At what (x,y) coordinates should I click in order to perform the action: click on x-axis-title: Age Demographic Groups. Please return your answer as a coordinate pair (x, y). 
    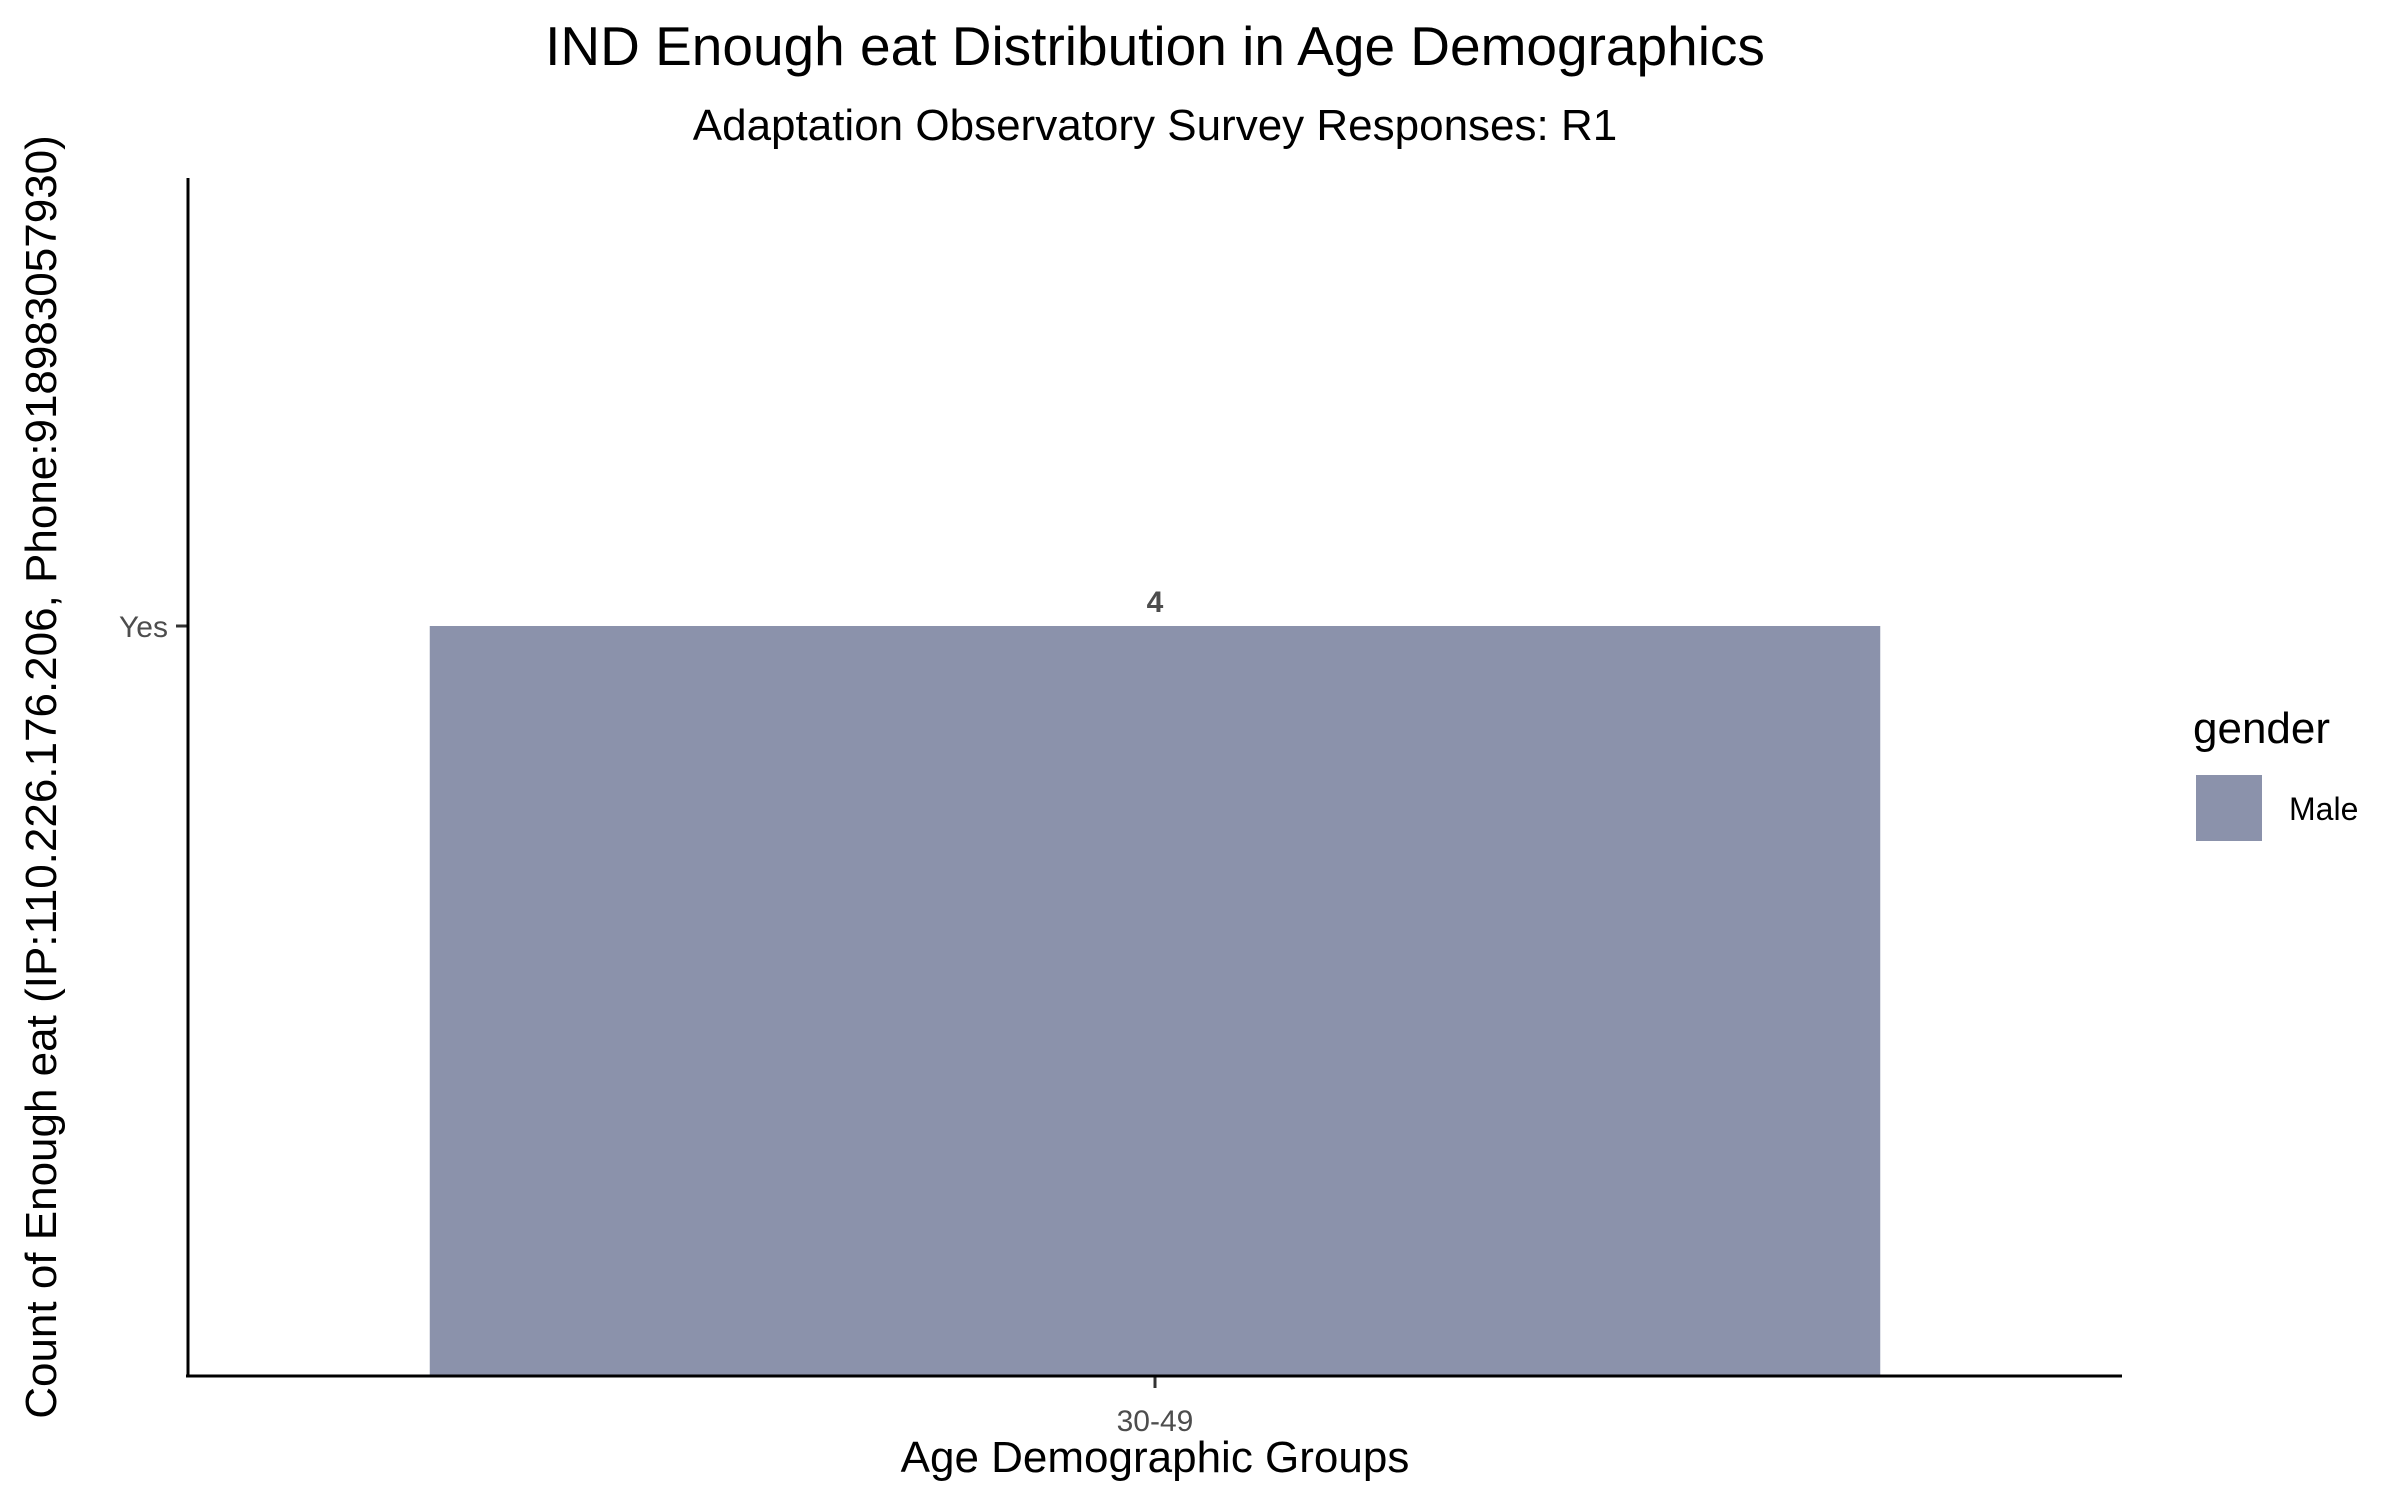
    Looking at the image, I should click on (1155, 1457).